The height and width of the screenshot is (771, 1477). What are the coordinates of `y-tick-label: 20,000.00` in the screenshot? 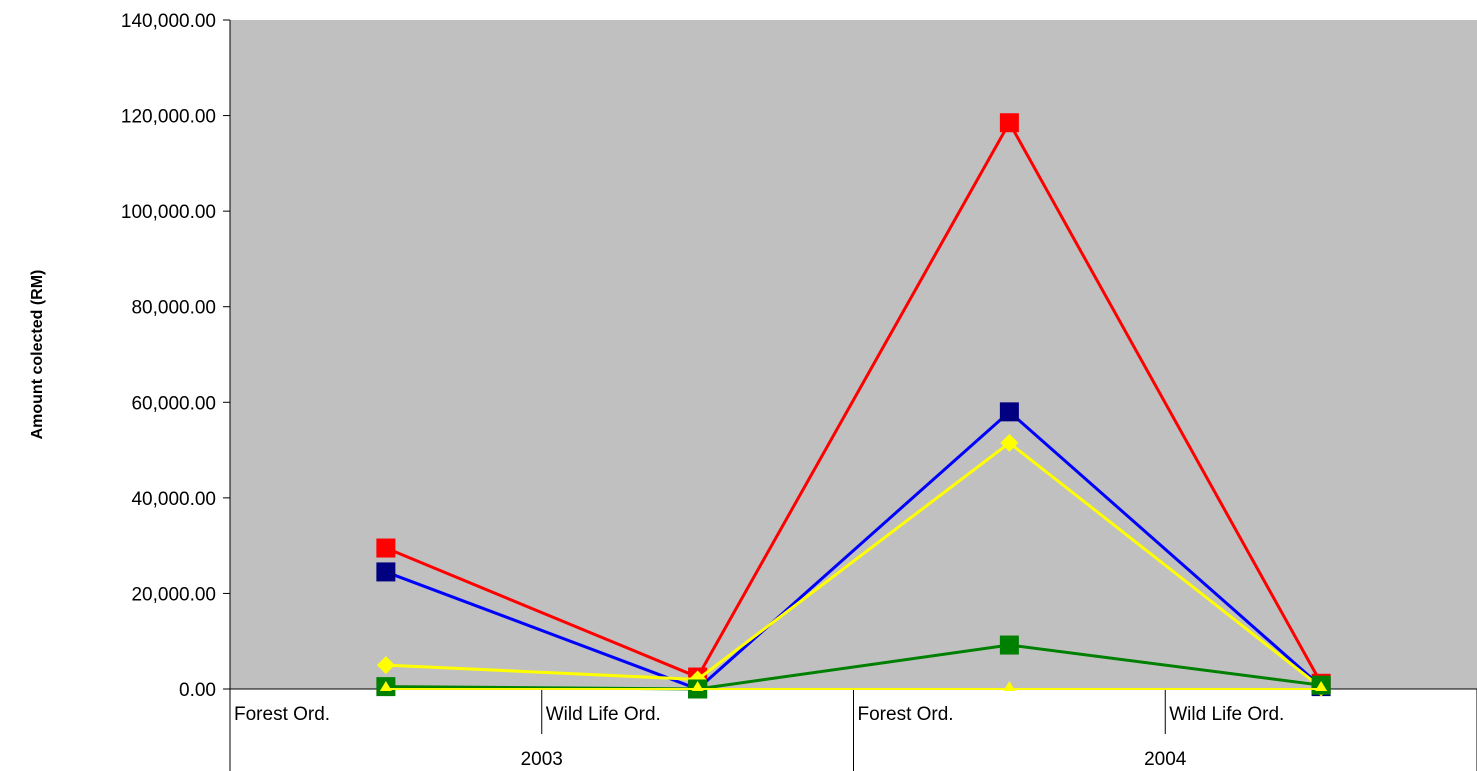 It's located at (173, 594).